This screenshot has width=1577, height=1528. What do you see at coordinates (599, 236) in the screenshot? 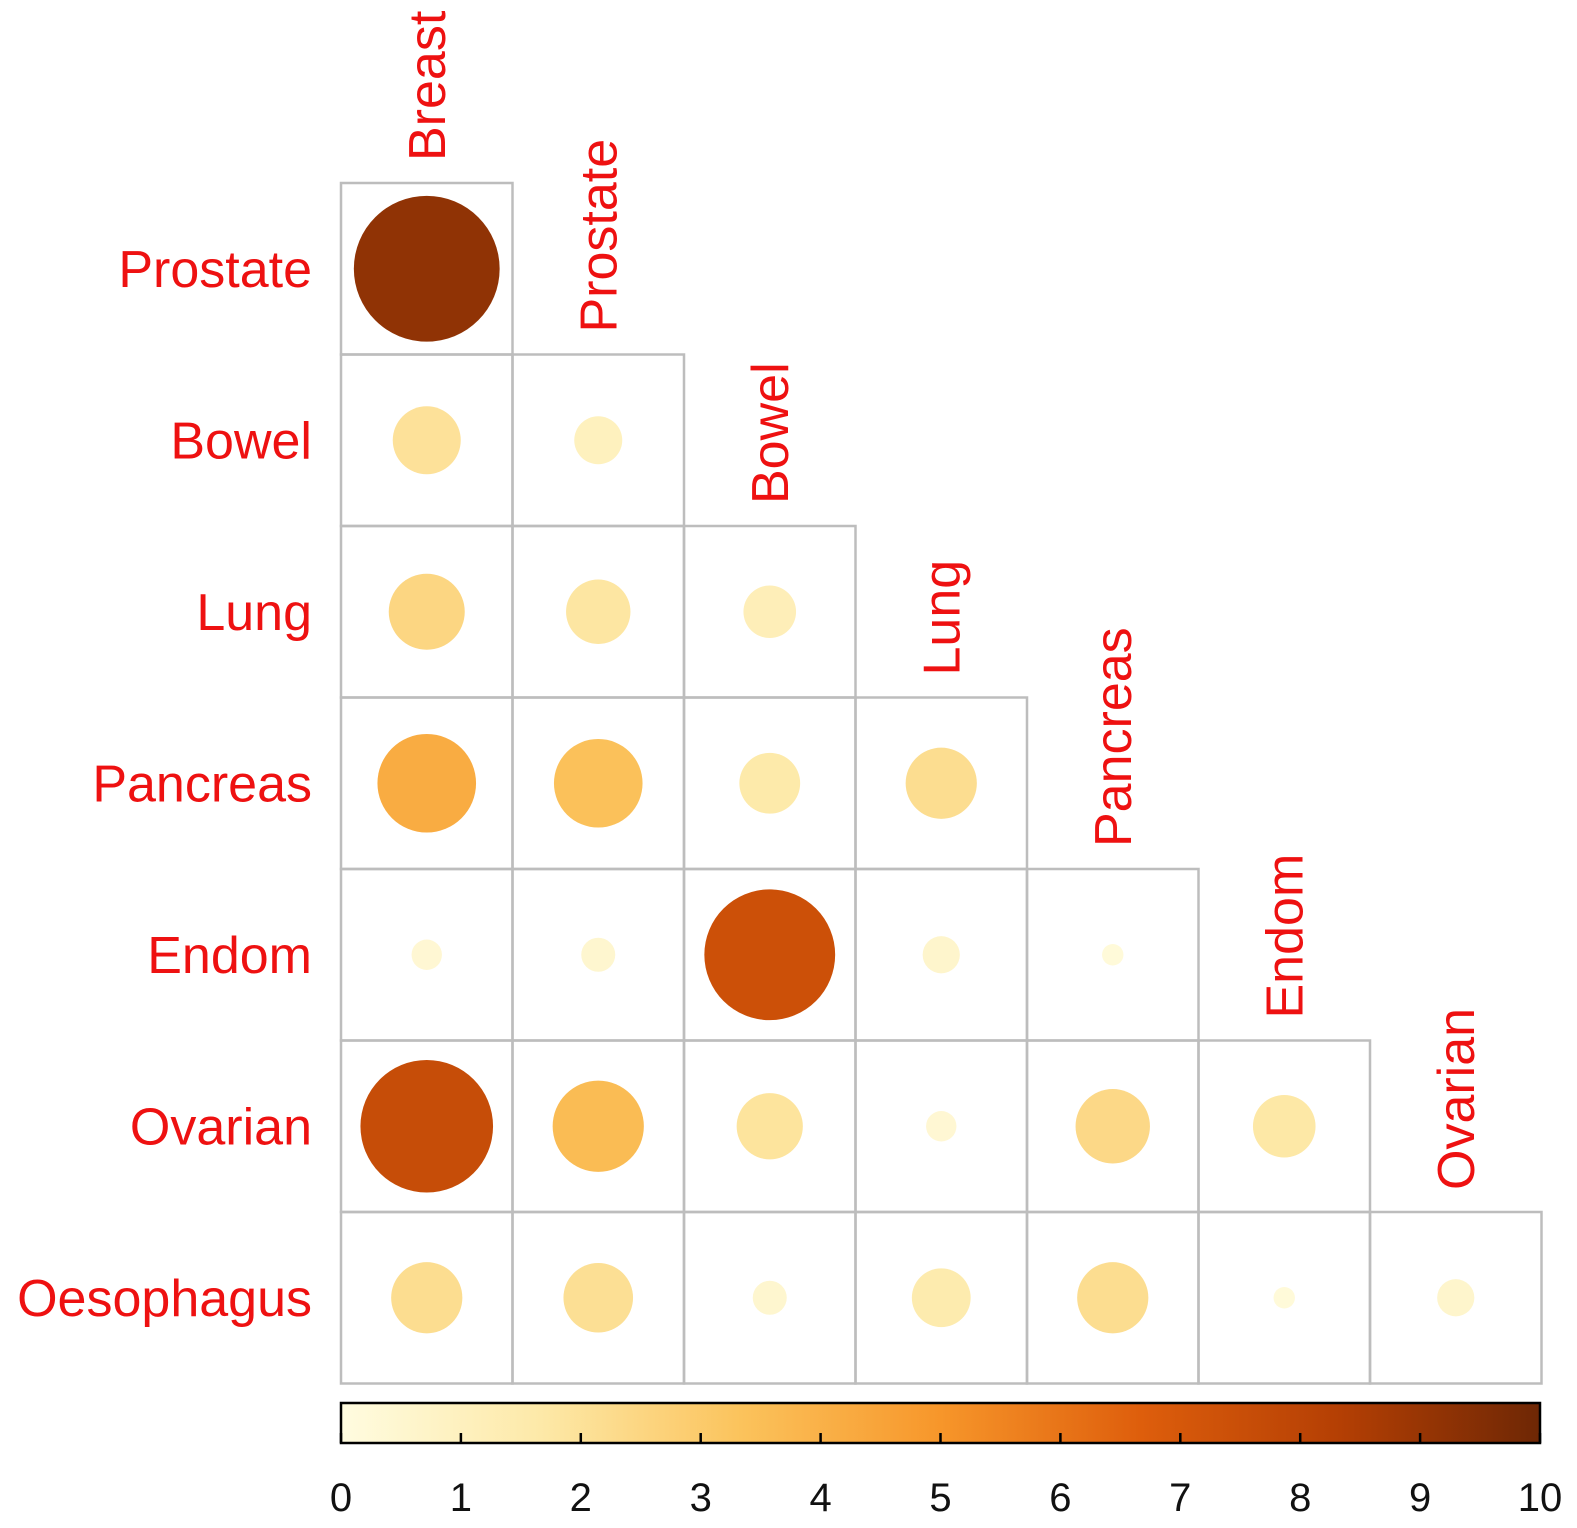
I see `column-label: Prostate` at bounding box center [599, 236].